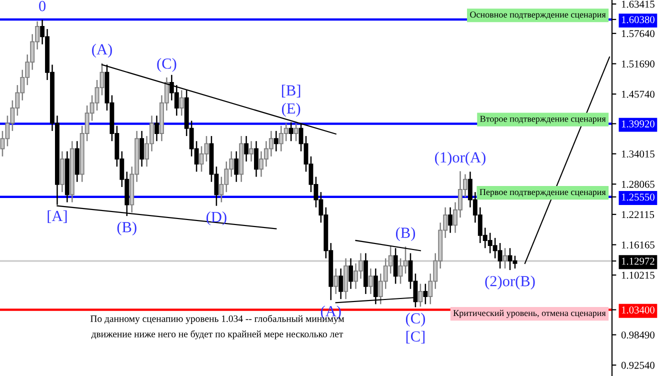  Describe the element at coordinates (510, 283) in the screenshot. I see `annotation: (2)or(B)` at that location.